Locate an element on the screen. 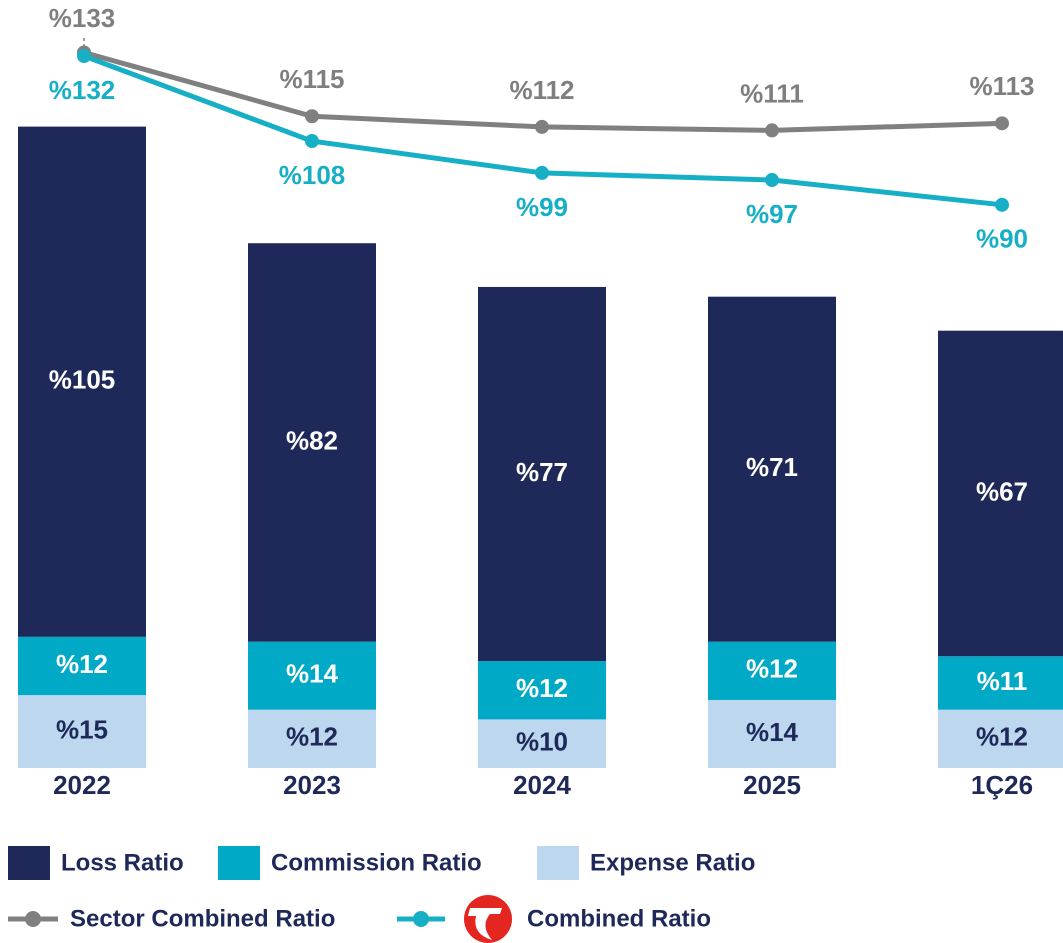  data-label: %11 is located at coordinates (1002, 681).